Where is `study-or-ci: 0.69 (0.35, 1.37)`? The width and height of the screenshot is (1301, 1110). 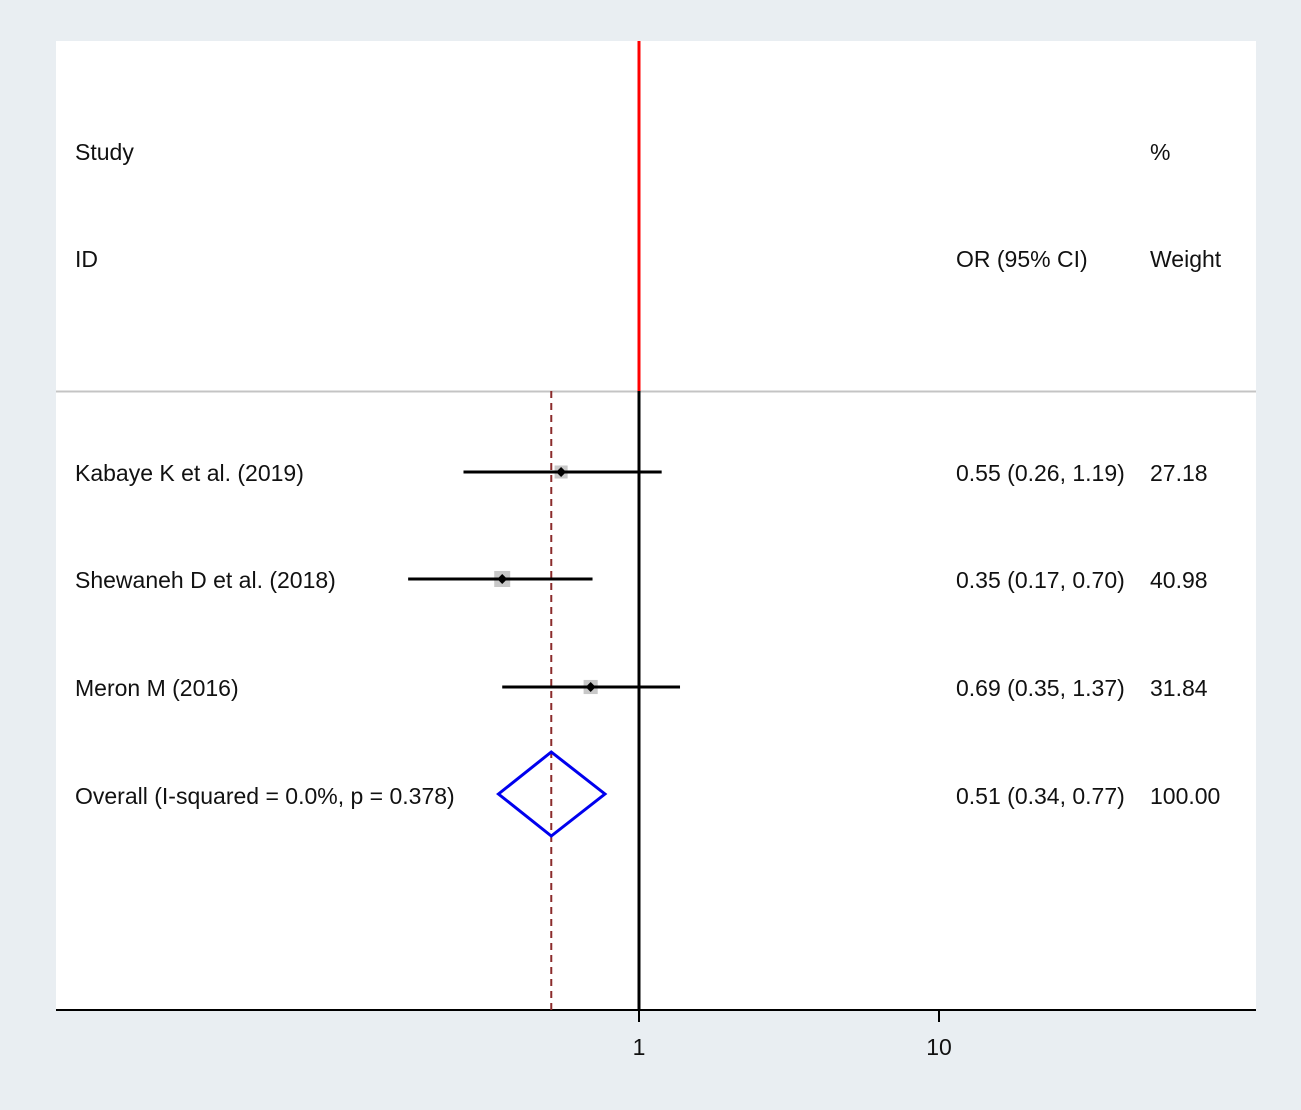 study-or-ci: 0.69 (0.35, 1.37) is located at coordinates (1040, 688).